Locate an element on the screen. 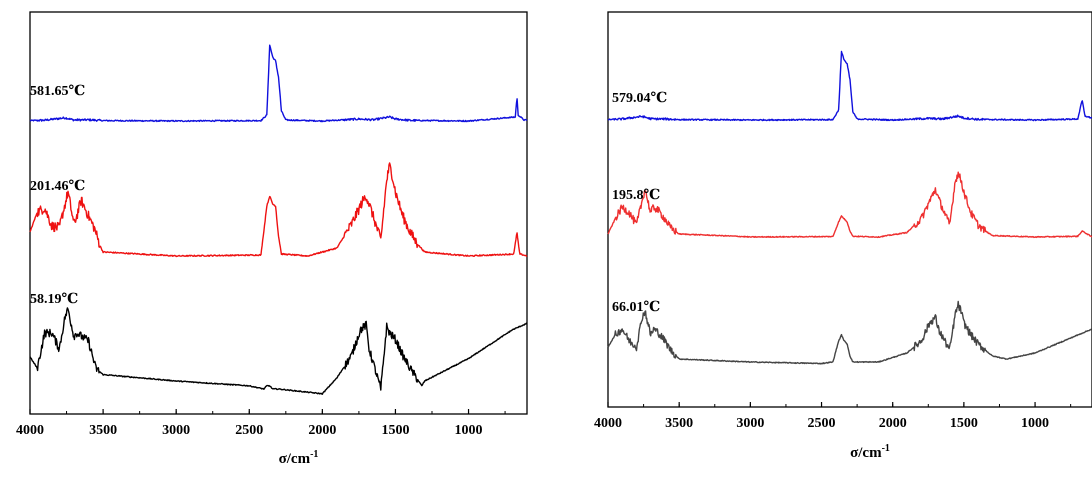  series-label-1: 195.8℃ is located at coordinates (636, 195).